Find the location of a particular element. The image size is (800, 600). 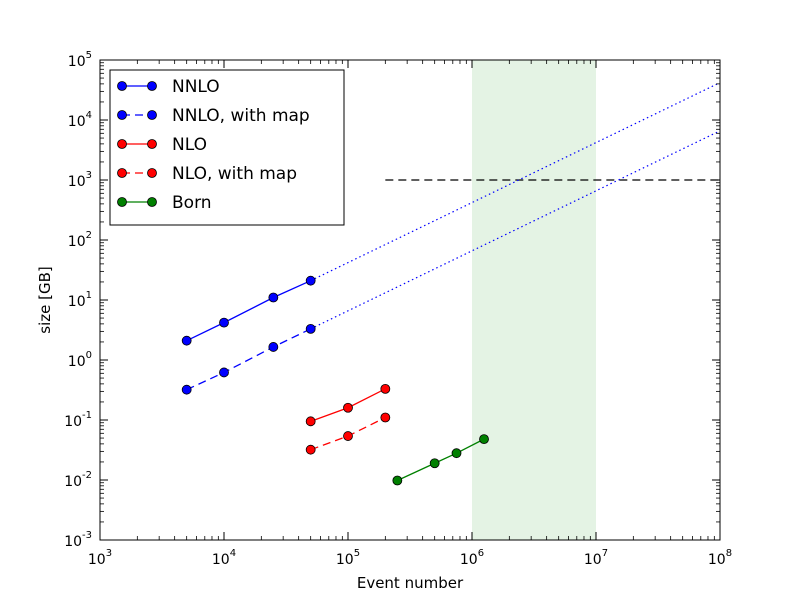

y-tick-label: 10² is located at coordinates (80, 240).